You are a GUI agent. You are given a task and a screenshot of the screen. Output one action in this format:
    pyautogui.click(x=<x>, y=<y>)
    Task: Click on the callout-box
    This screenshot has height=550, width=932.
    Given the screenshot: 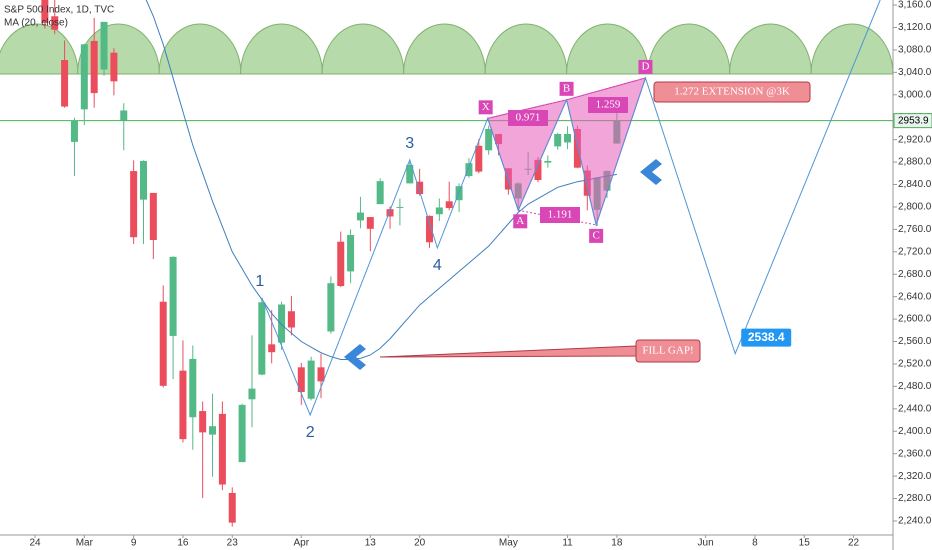 What is the action you would take?
    pyautogui.click(x=668, y=351)
    